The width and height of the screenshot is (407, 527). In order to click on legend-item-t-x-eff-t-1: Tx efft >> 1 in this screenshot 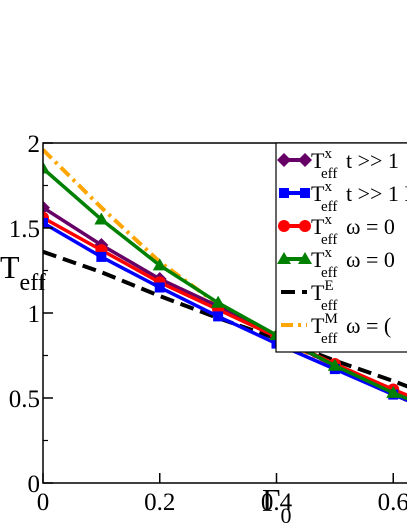, I will do `click(338, 164)`.